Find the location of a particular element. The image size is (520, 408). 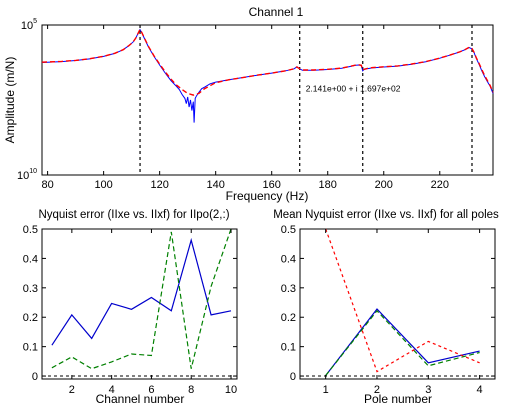

error-line-solid is located at coordinates (141, 291).